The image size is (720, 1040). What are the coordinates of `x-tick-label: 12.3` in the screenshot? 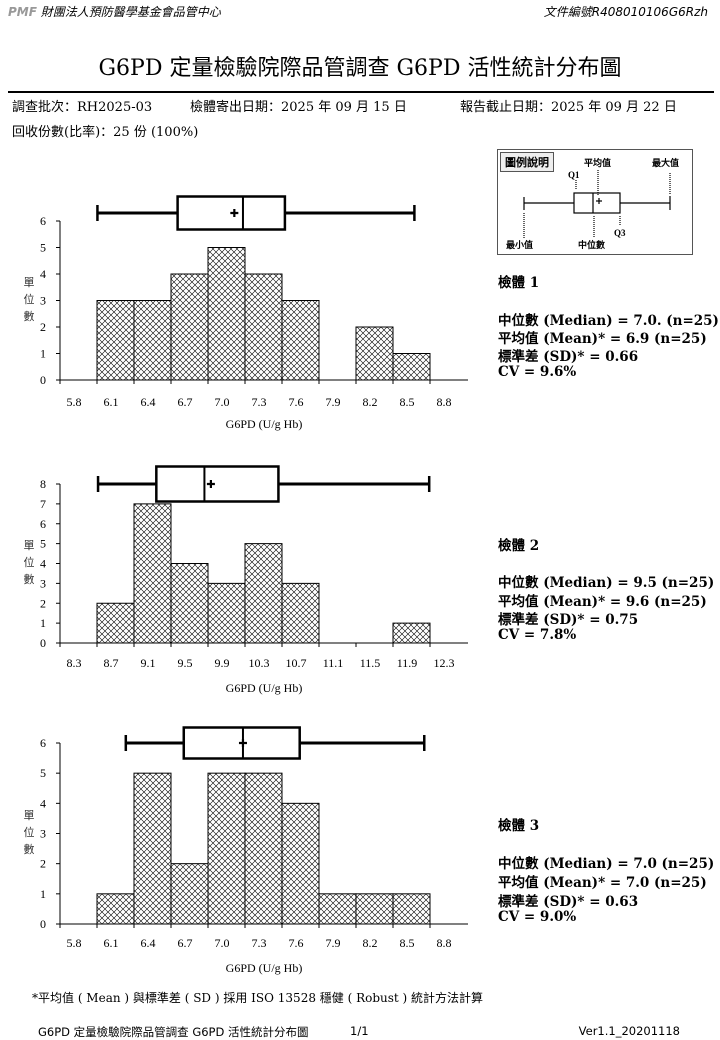 It's located at (444, 663).